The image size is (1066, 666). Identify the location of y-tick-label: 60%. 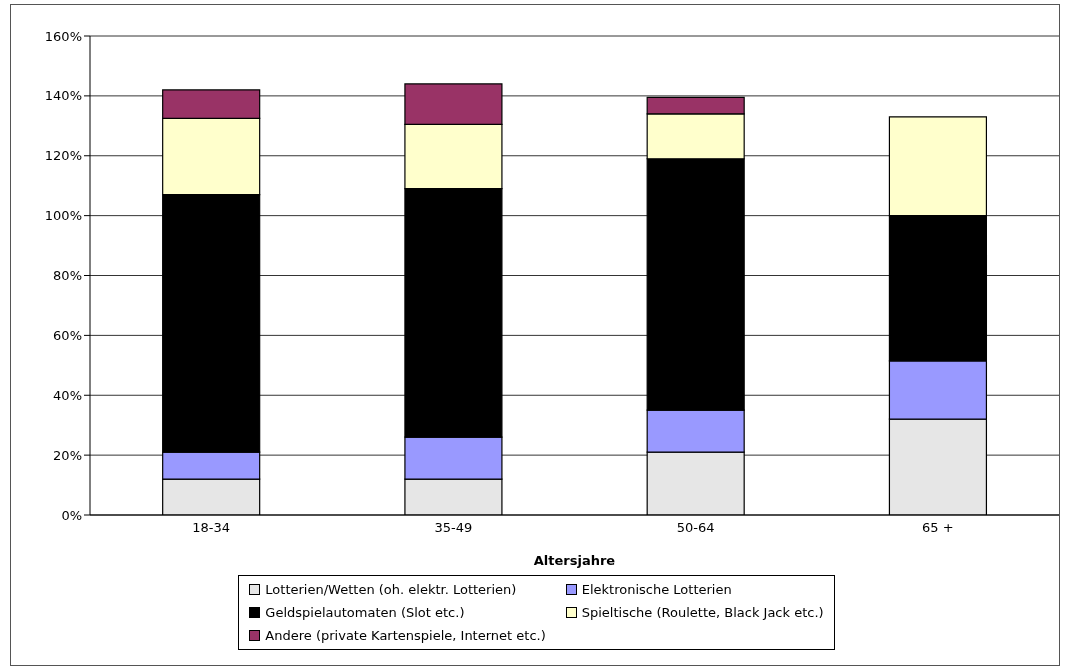
(67, 335).